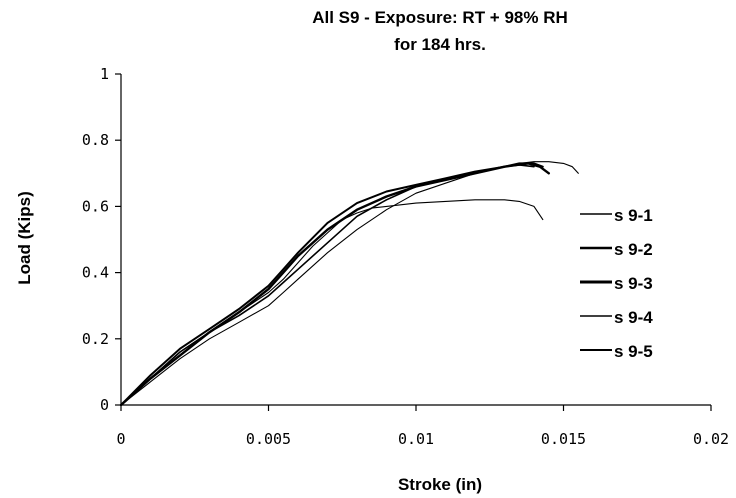  I want to click on x-axis-title: Stroke (in), so click(440, 484).